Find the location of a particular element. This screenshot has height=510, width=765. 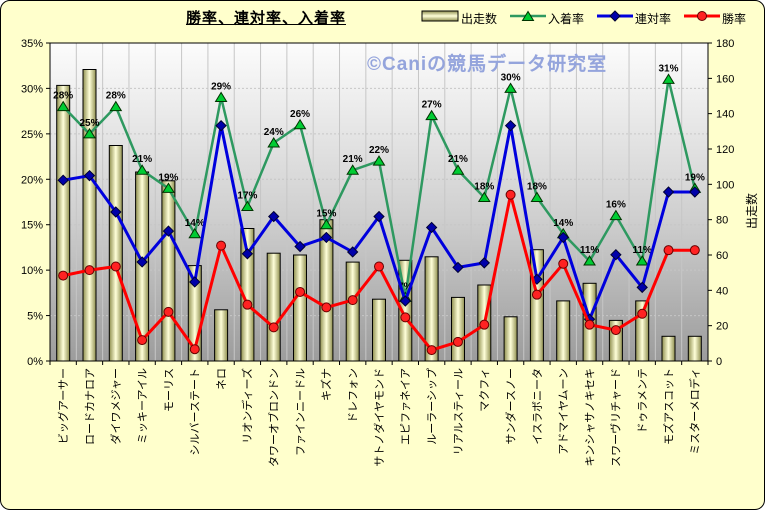

legend-item-入着率: 入着率 is located at coordinates (546, 18).